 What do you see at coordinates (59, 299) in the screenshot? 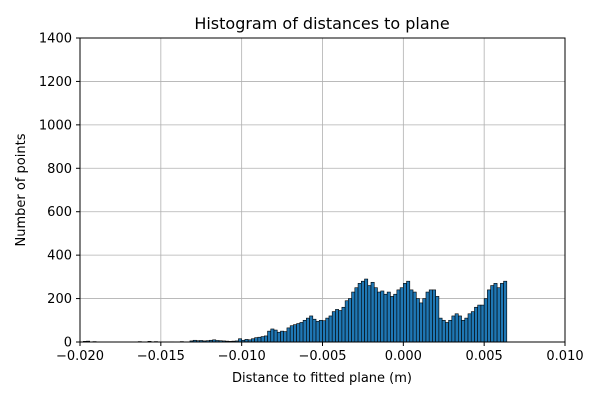
I see `y-tick-label-1: 200` at bounding box center [59, 299].